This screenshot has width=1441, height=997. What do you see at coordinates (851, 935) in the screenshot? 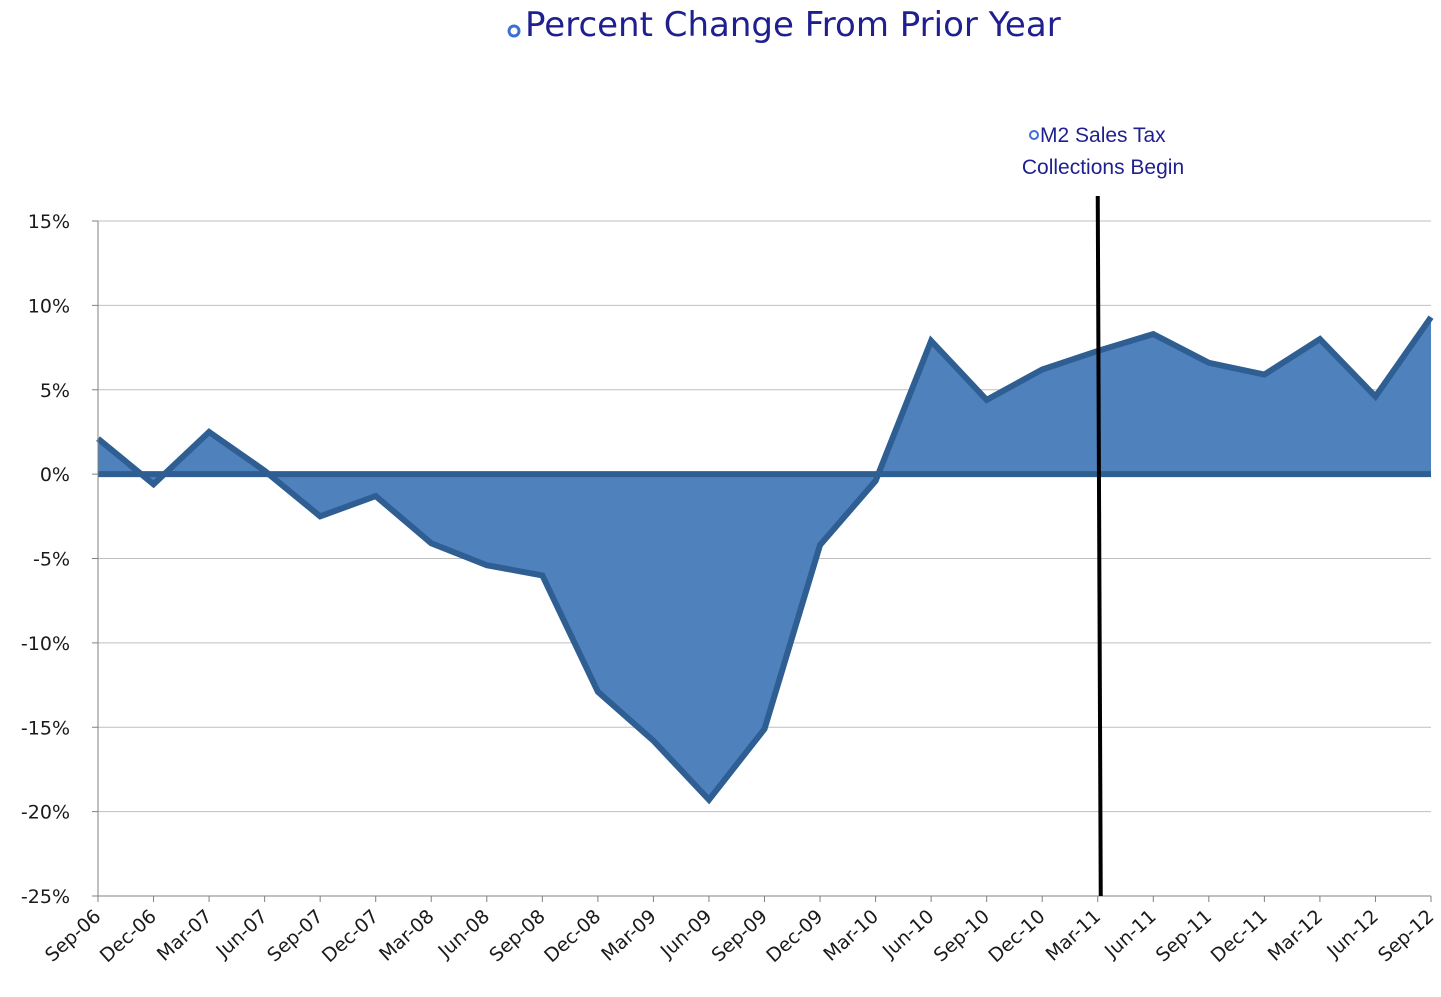
I see `x-tick-label: Mar-10` at bounding box center [851, 935].